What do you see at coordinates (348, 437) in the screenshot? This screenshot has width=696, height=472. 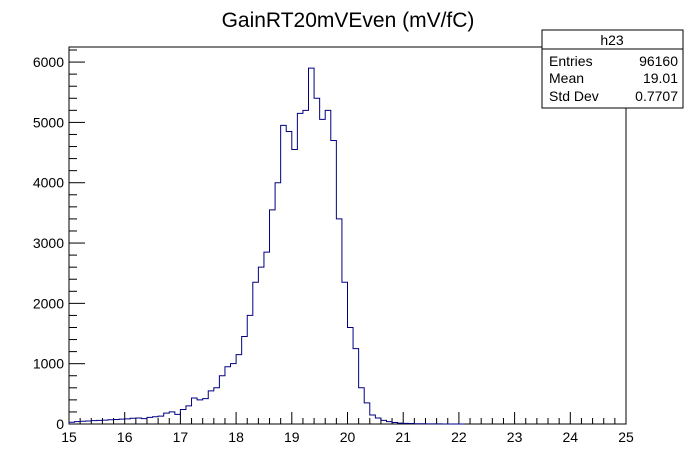 I see `x-tick-label: 20` at bounding box center [348, 437].